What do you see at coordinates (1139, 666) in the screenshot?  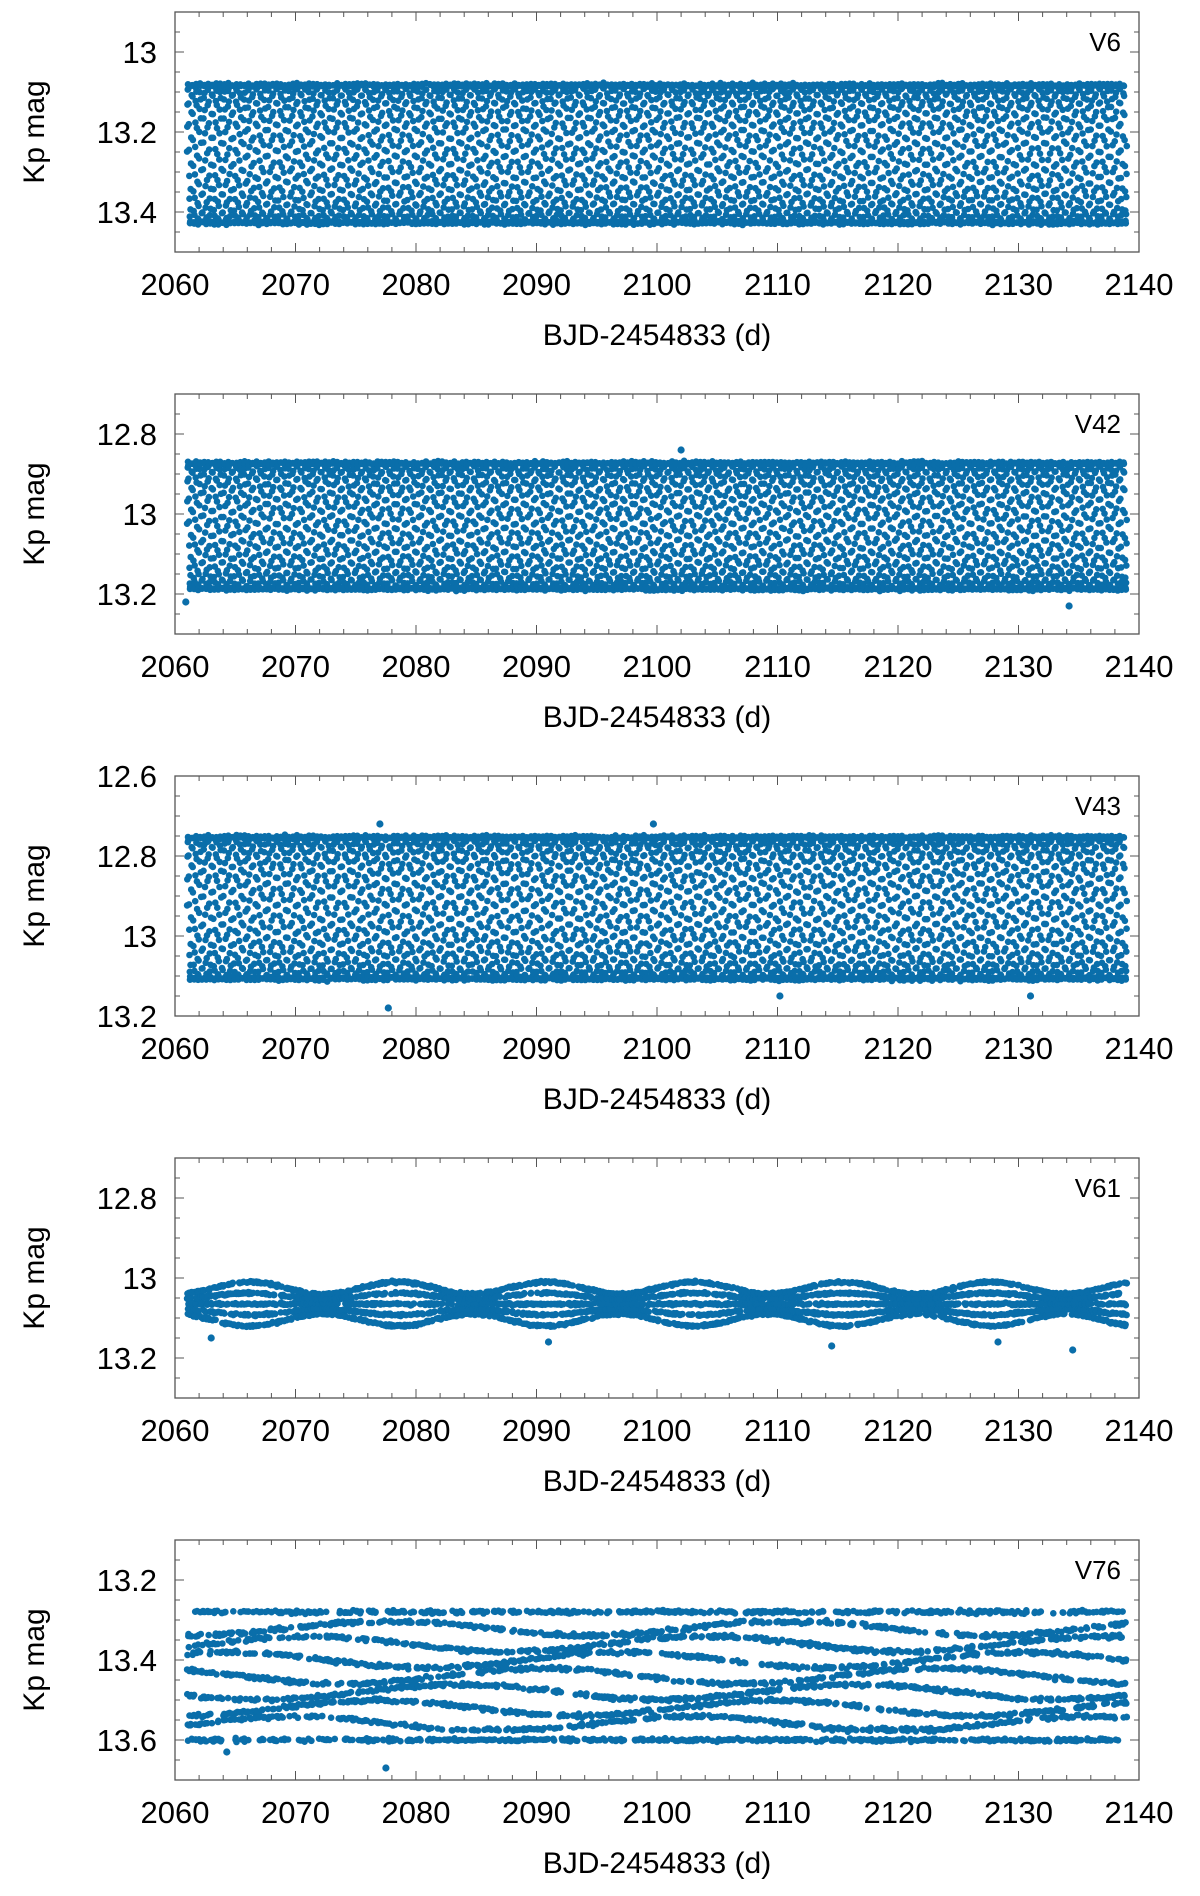 I see `x-tick-label: 2140` at bounding box center [1139, 666].